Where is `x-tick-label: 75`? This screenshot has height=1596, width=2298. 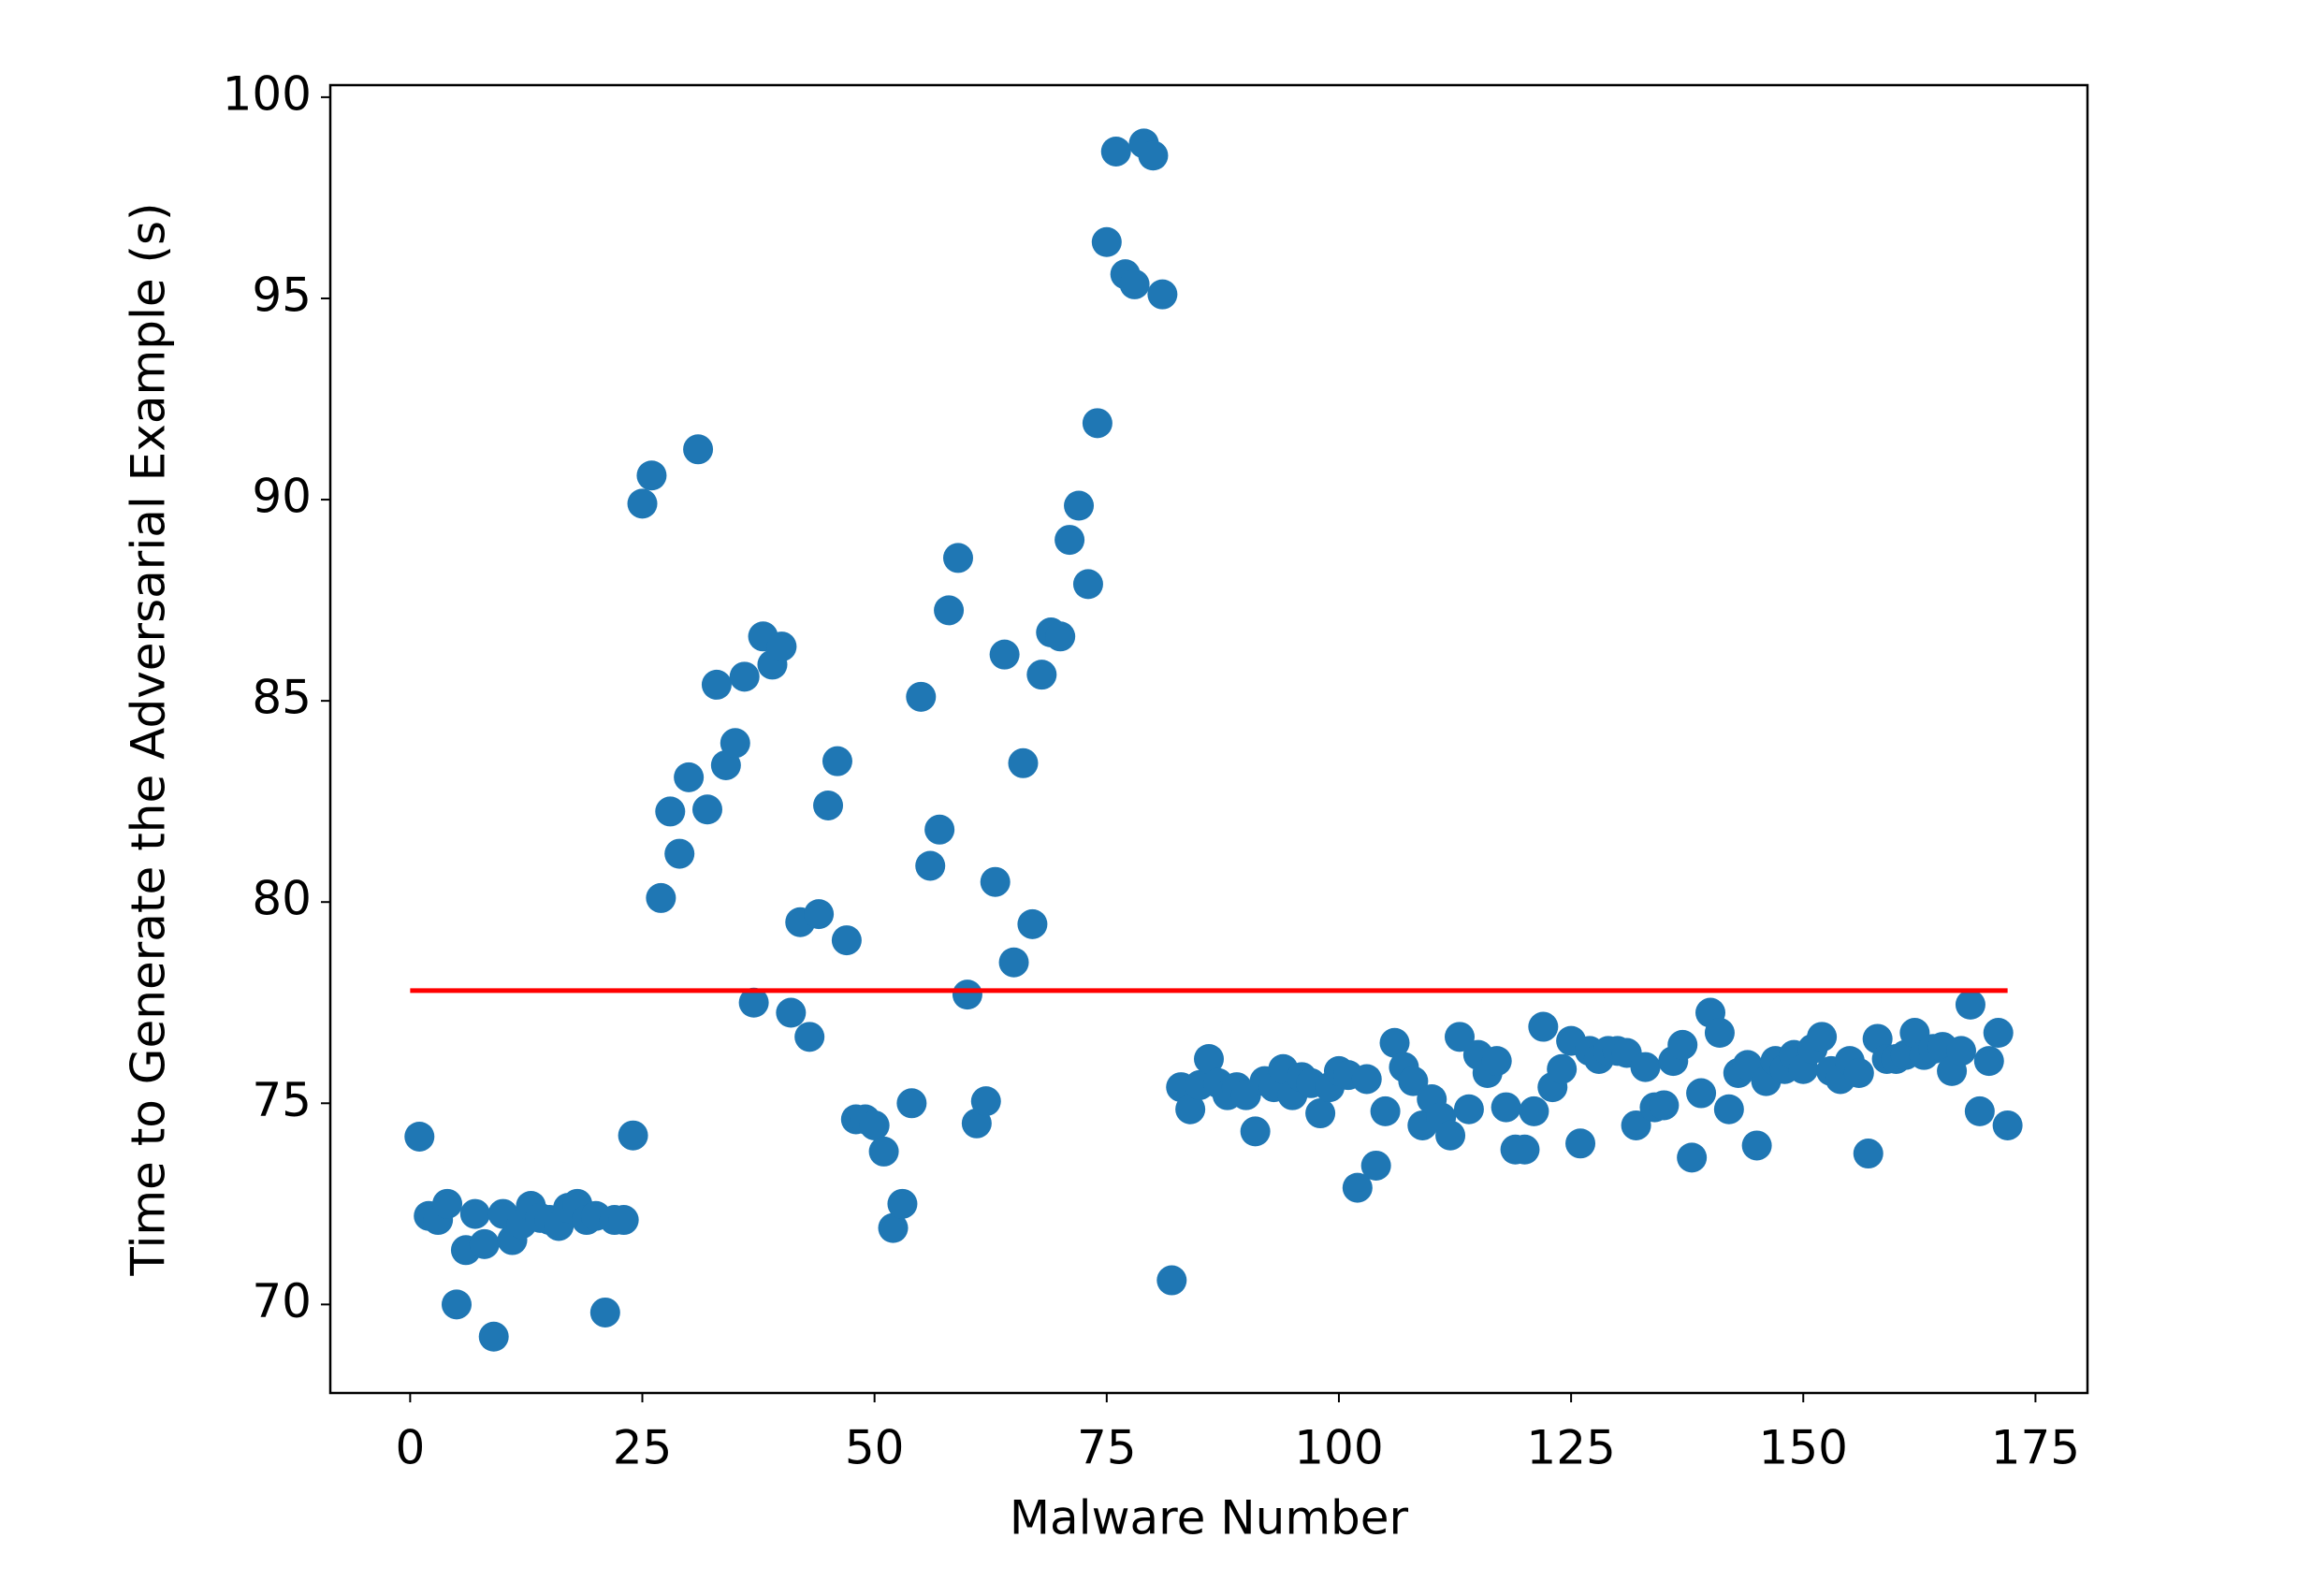 x-tick-label: 75 is located at coordinates (1107, 1448).